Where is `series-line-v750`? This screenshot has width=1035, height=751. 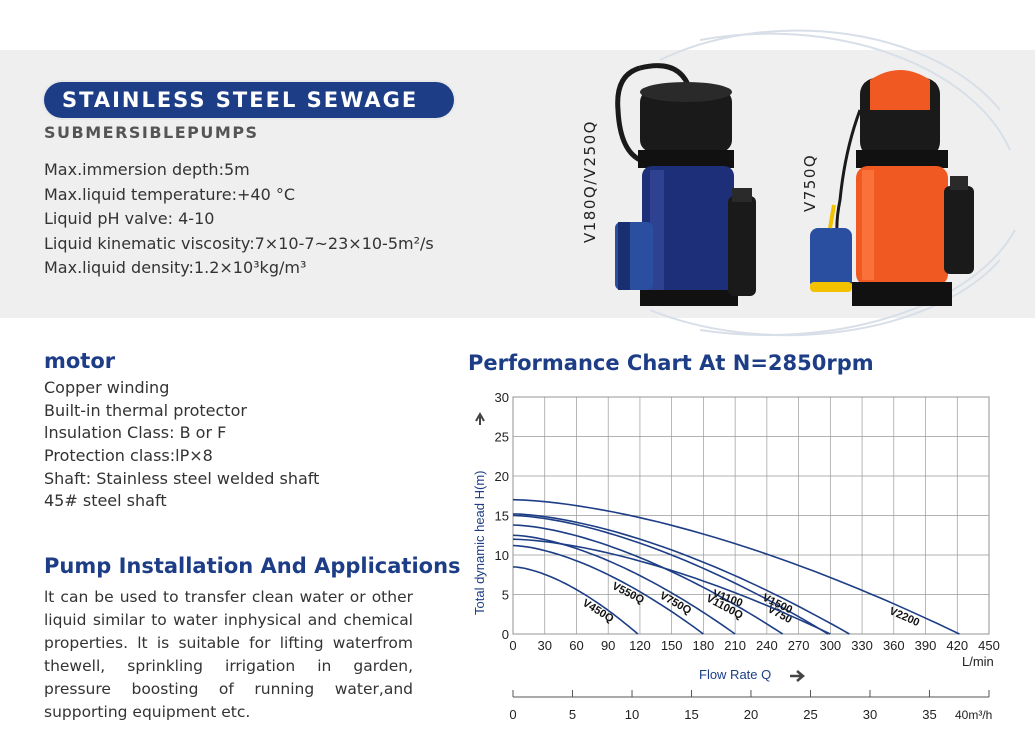 series-line-v750 is located at coordinates (670, 574).